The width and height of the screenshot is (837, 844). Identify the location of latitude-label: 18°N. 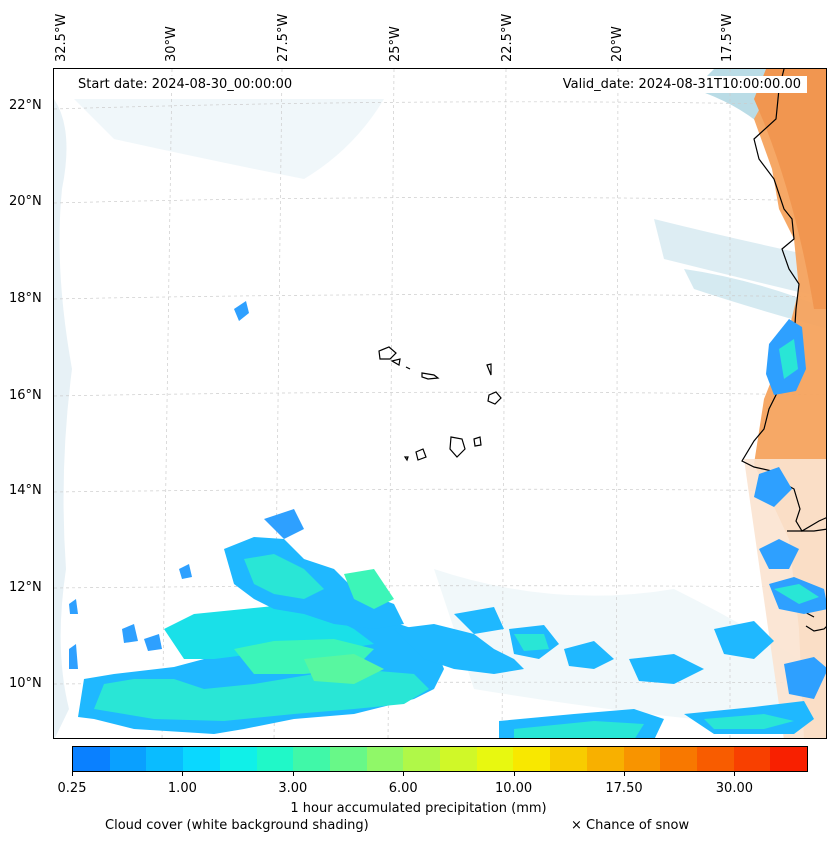
(25, 298).